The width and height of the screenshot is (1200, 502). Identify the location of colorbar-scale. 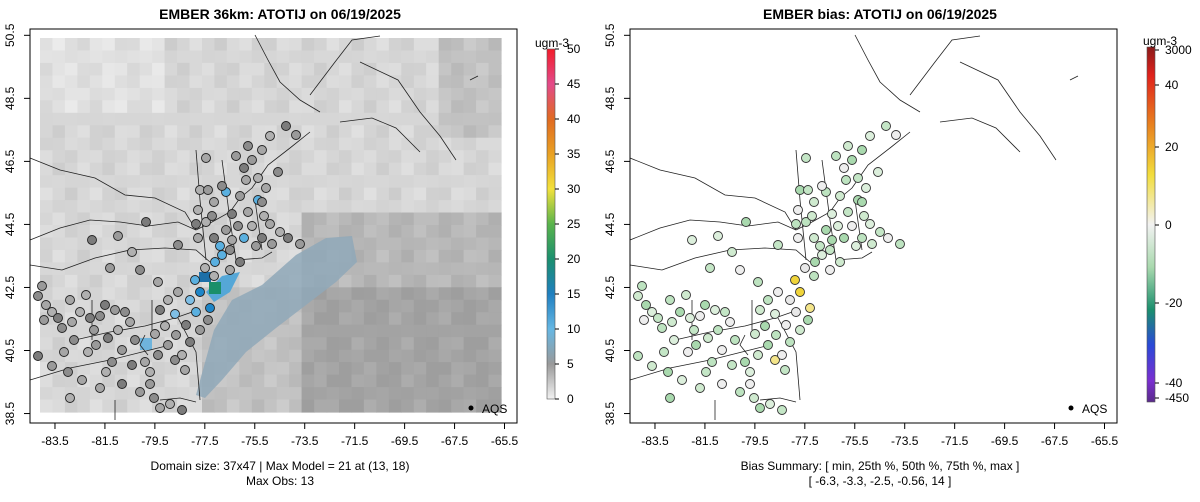
(1151, 224).